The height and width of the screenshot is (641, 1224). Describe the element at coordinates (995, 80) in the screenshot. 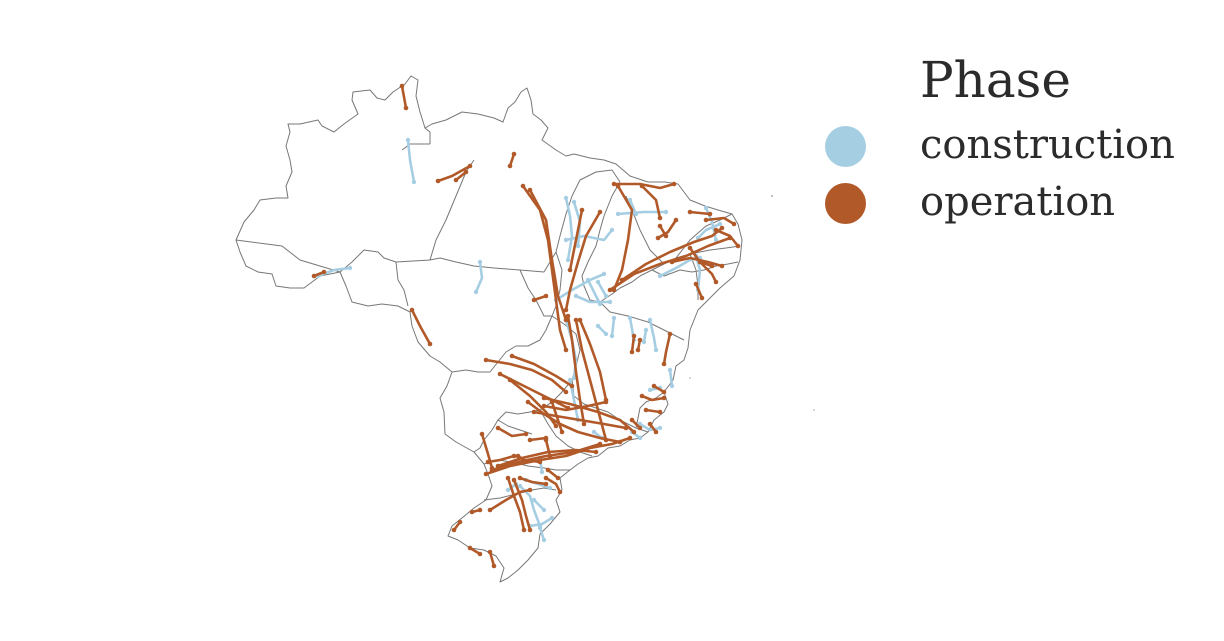

I see `legend-title: Phase` at that location.